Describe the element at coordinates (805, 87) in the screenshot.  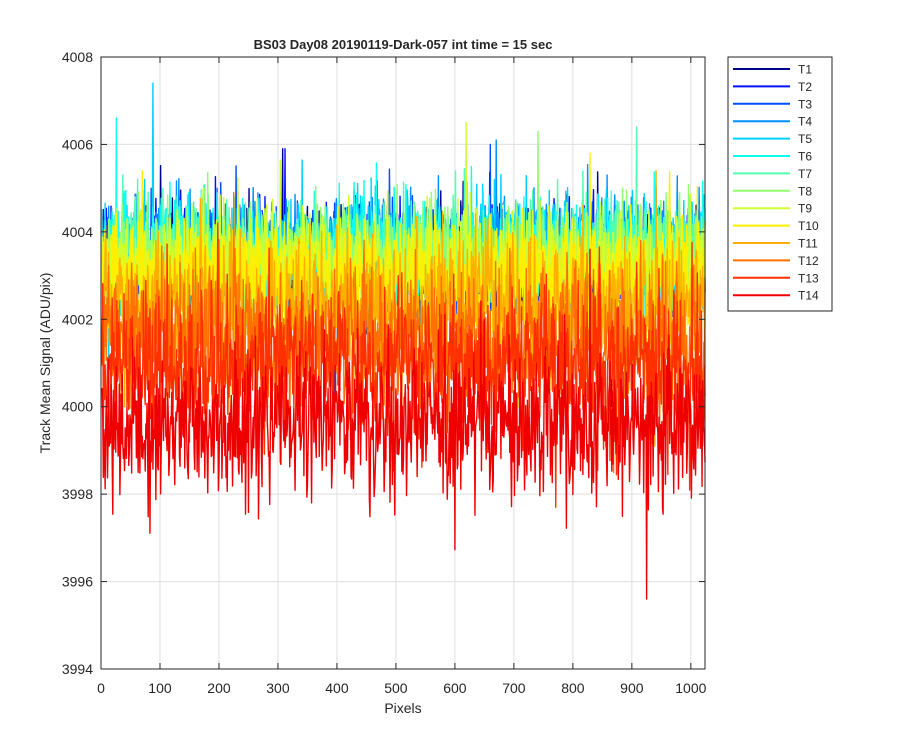
I see `legend-label: T2` at that location.